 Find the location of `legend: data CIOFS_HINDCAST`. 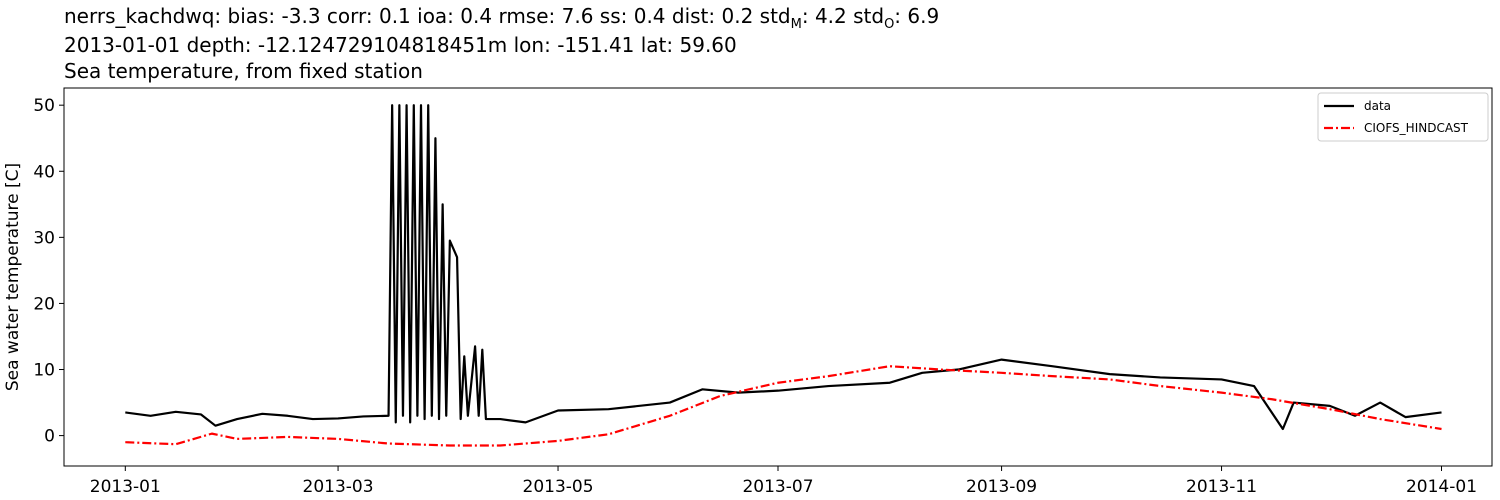

legend: data CIOFS_HINDCAST is located at coordinates (1403, 117).